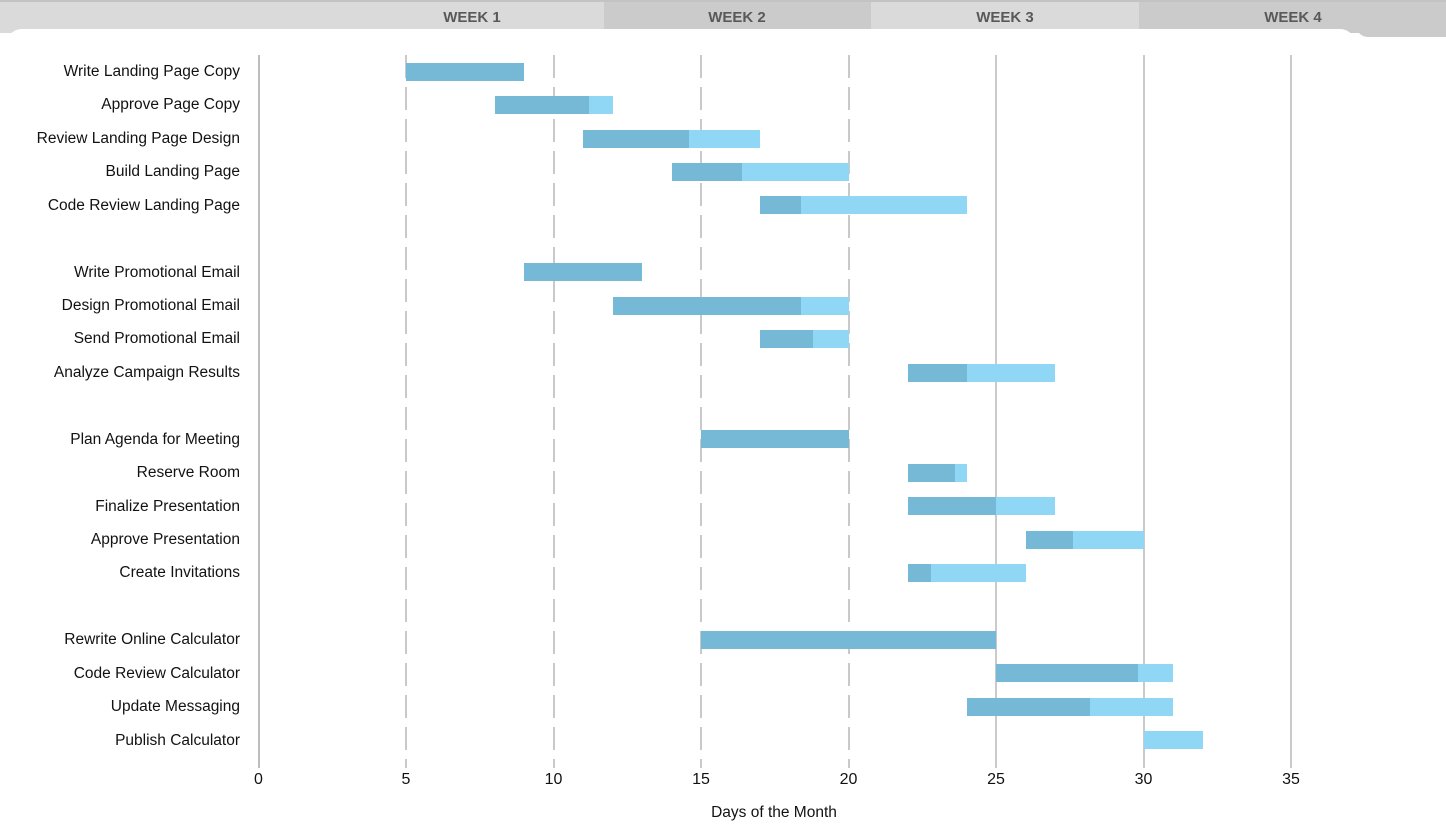  I want to click on task-label: Publish Calculator, so click(177, 740).